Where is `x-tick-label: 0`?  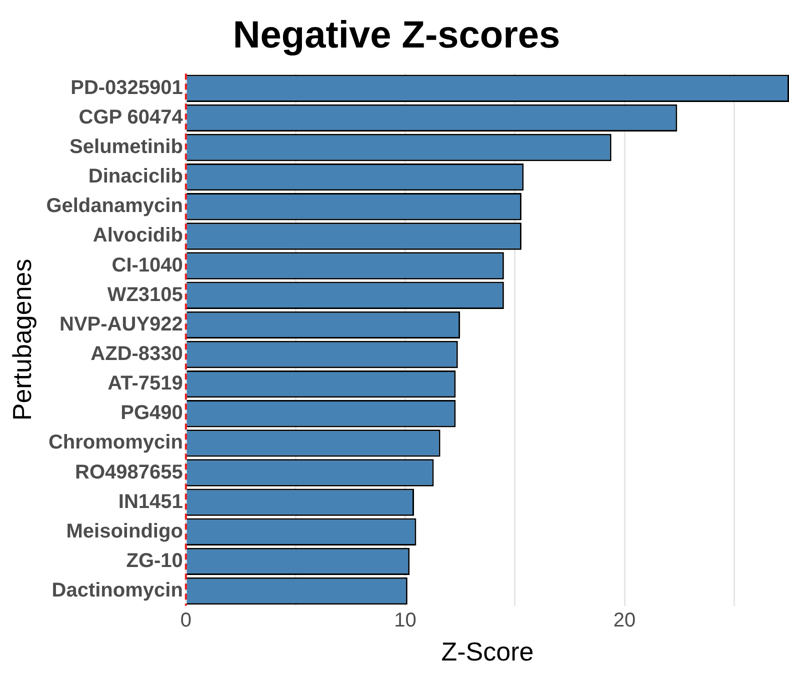
x-tick-label: 0 is located at coordinates (186, 620).